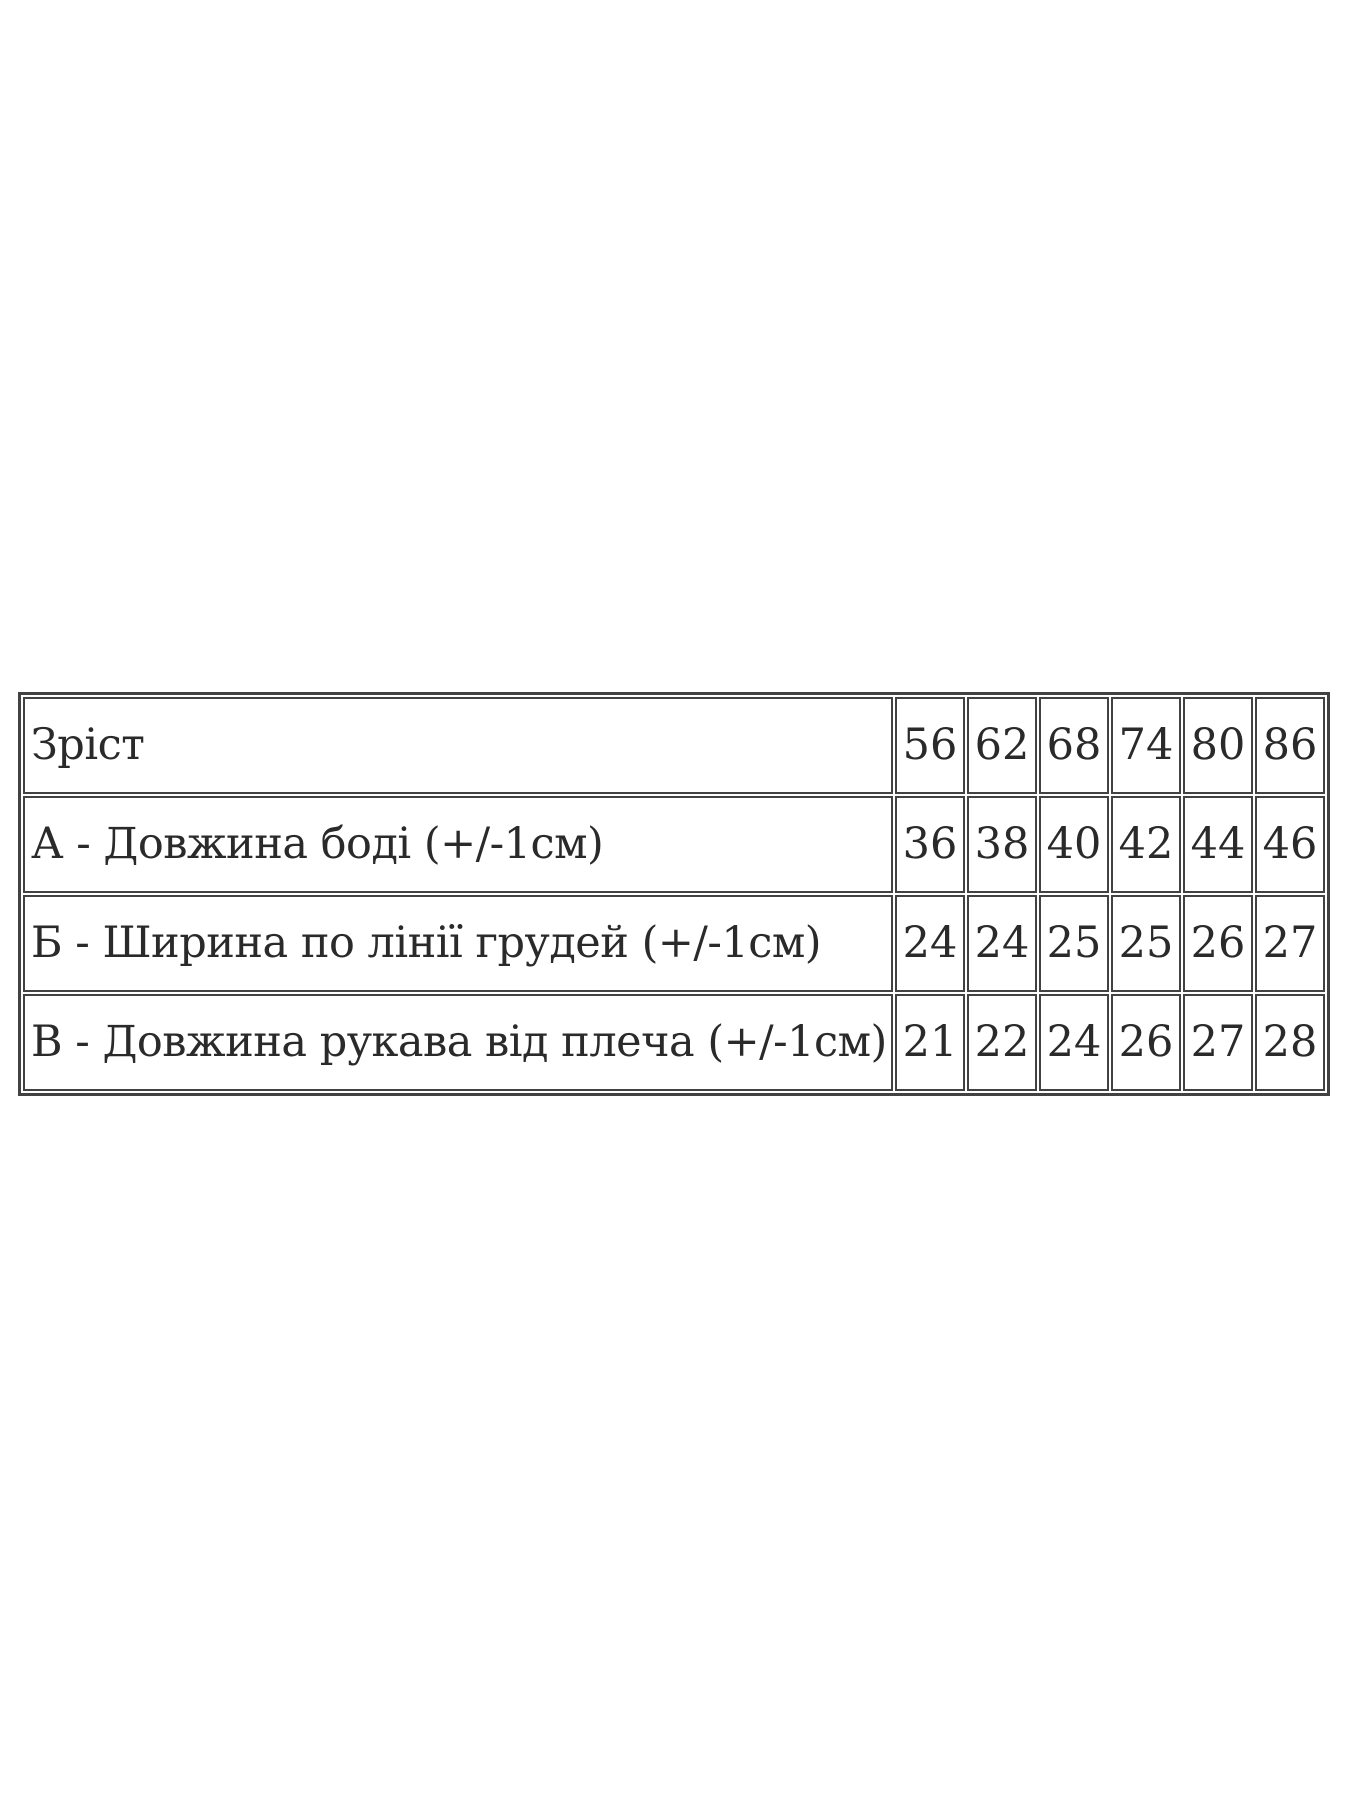 This screenshot has height=1800, width=1350. Describe the element at coordinates (1002, 745) in the screenshot. I see `height-size-cell: 62` at that location.